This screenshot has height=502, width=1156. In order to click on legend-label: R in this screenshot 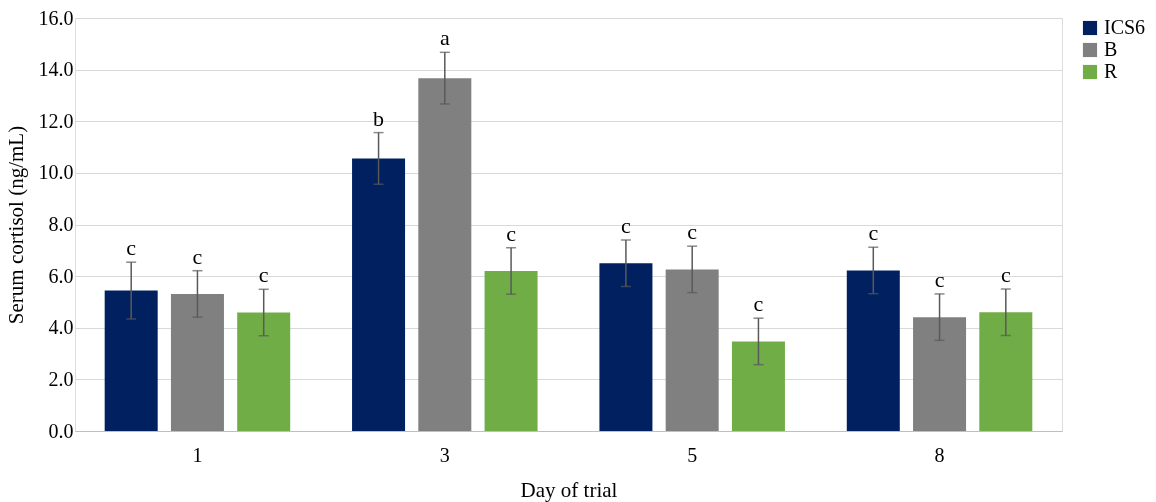, I will do `click(1111, 71)`.